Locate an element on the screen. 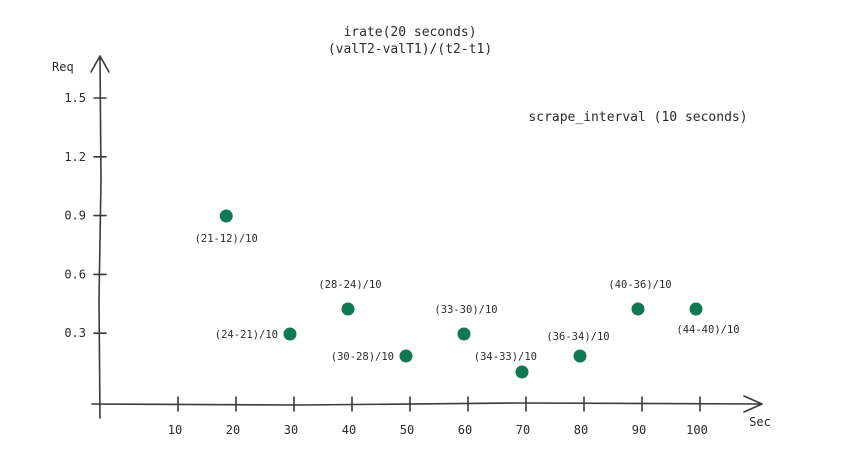 The image size is (847, 458). x-tick-label: 70 is located at coordinates (523, 430).